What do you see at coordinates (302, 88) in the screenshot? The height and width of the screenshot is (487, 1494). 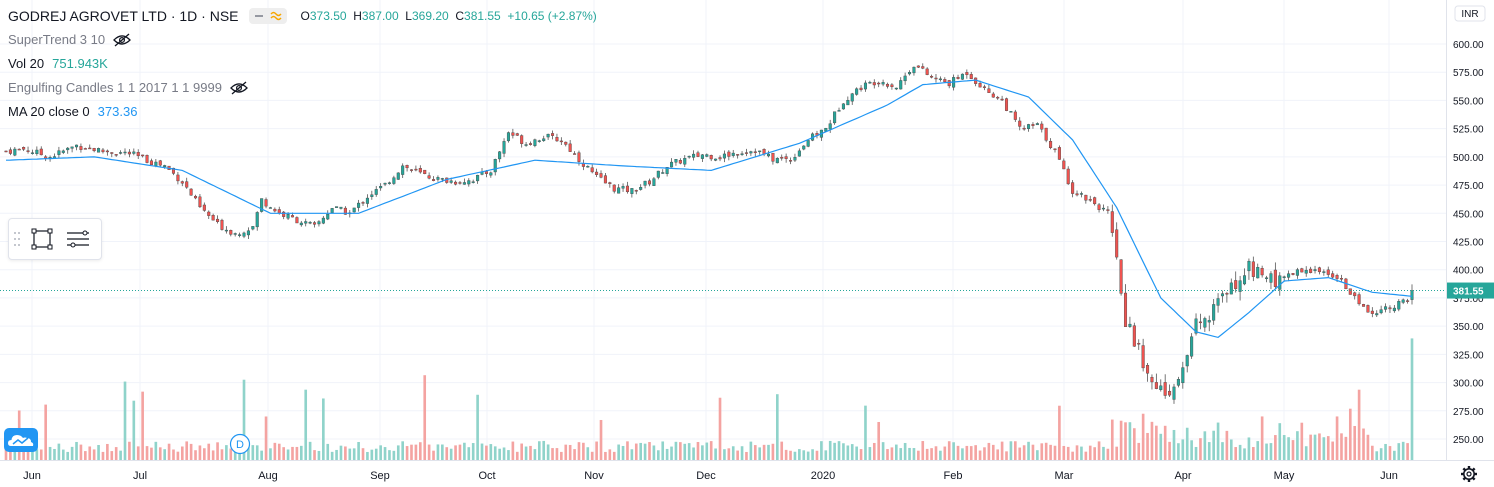 I see `indicator-engulfing: Engulfing Candles 1 1 2017 1 1 9999` at bounding box center [302, 88].